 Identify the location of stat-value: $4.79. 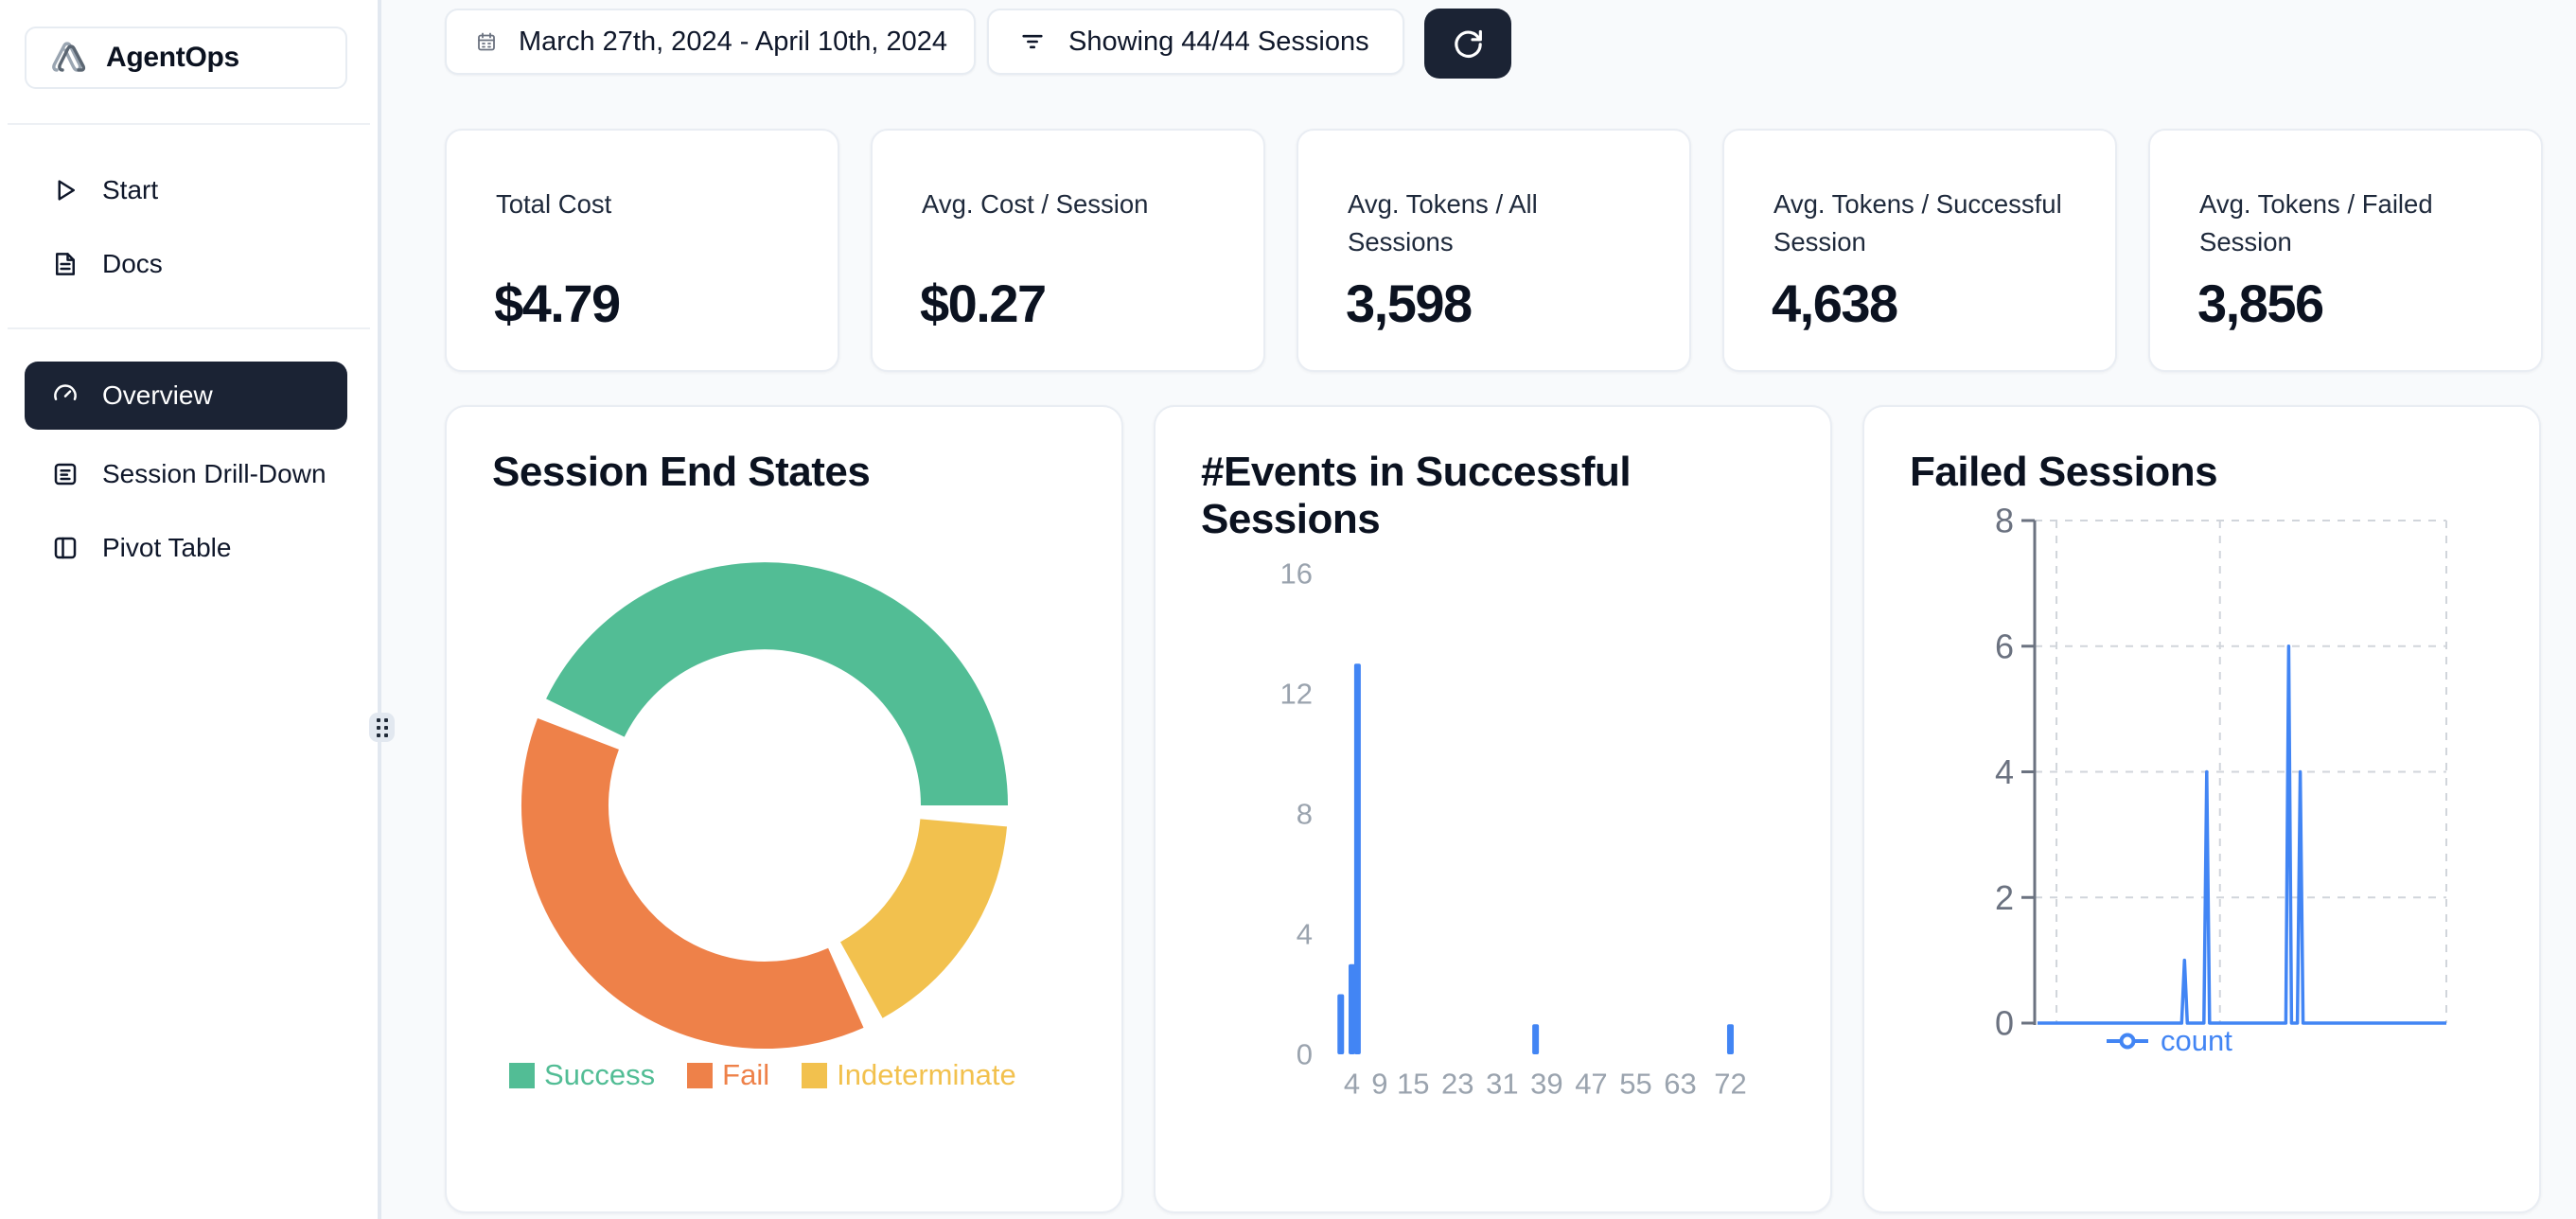
(557, 303).